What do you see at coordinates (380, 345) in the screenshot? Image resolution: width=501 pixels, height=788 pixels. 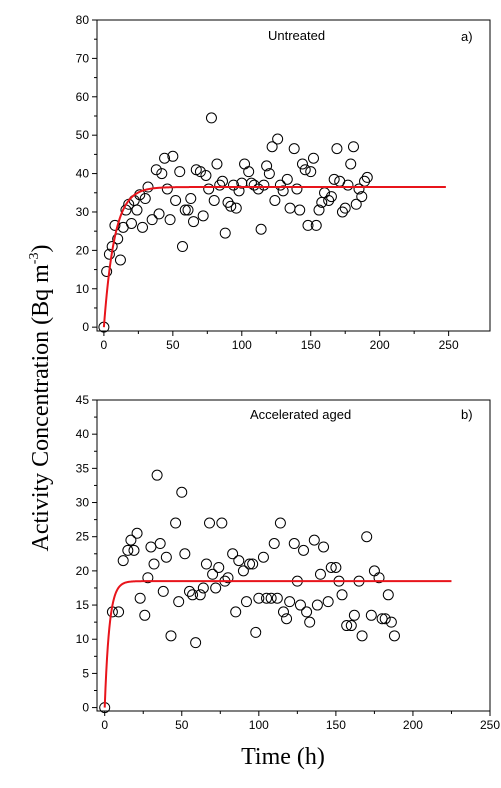 I see `x-tick-label: 200` at bounding box center [380, 345].